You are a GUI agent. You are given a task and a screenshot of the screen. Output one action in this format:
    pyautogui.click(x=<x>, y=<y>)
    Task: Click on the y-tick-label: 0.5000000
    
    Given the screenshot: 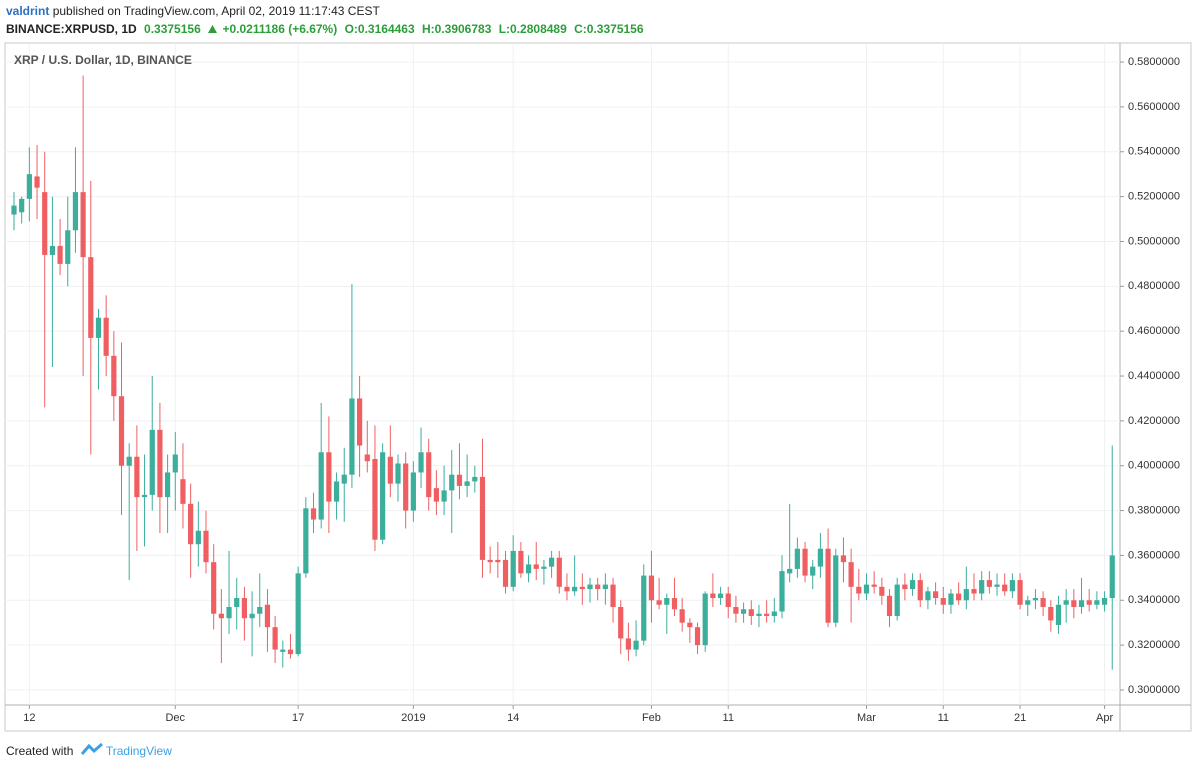 What is the action you would take?
    pyautogui.click(x=1154, y=241)
    